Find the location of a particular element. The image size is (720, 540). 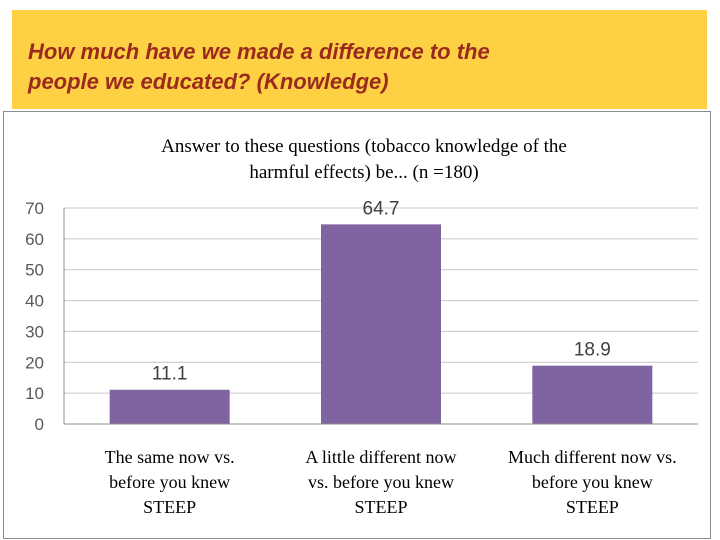

y-tick-label: 40 is located at coordinates (34, 301).